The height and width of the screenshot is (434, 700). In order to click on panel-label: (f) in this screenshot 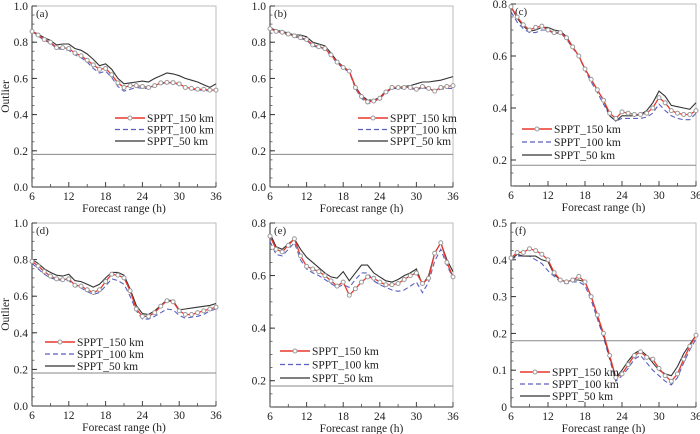, I will do `click(520, 231)`.